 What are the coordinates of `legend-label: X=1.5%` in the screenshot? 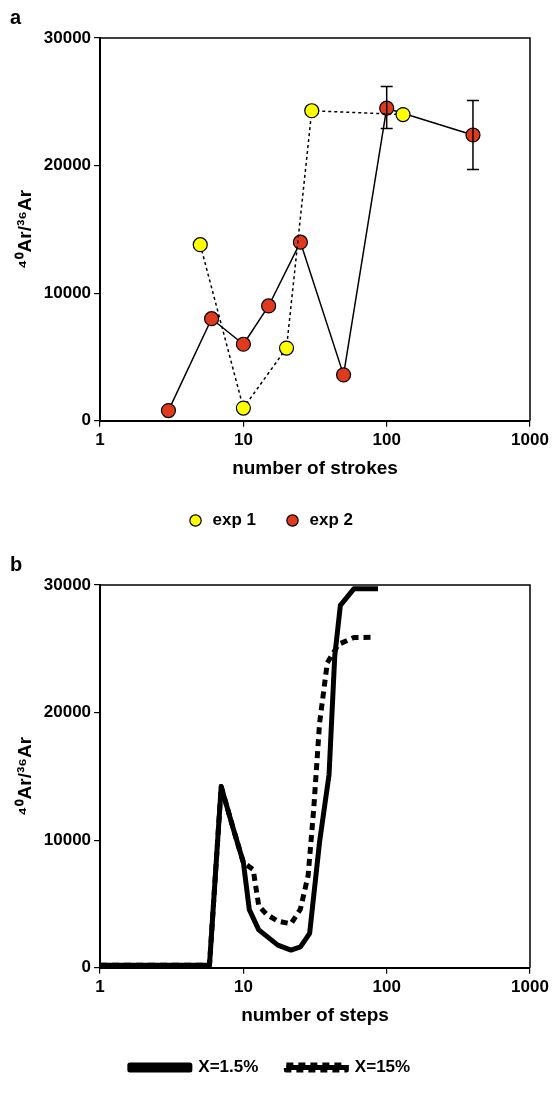 It's located at (228, 1067).